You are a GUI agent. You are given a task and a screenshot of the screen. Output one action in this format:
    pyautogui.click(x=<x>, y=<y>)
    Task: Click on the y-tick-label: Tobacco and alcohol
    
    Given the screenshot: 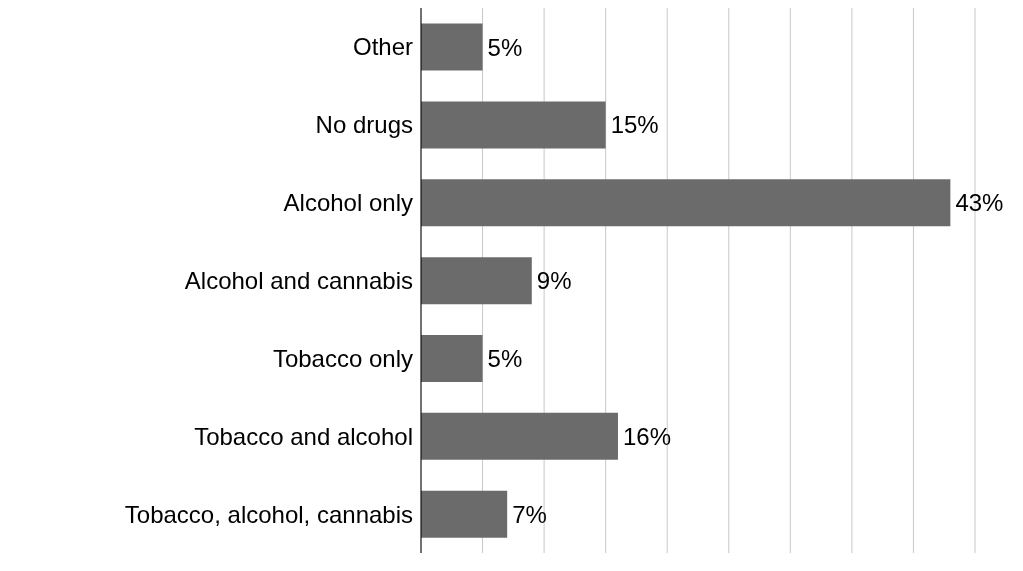 What is the action you would take?
    pyautogui.click(x=303, y=436)
    